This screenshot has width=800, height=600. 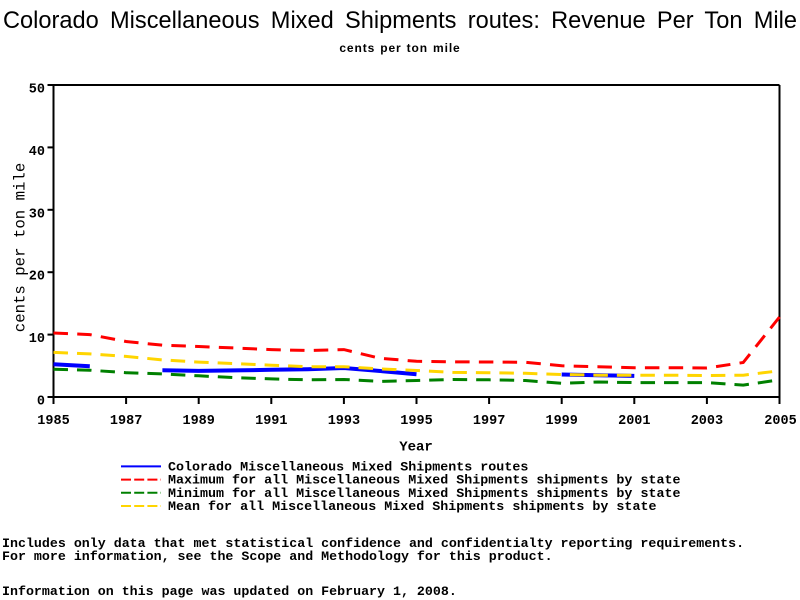 What do you see at coordinates (707, 421) in the screenshot?
I see `svg-text: 2003` at bounding box center [707, 421].